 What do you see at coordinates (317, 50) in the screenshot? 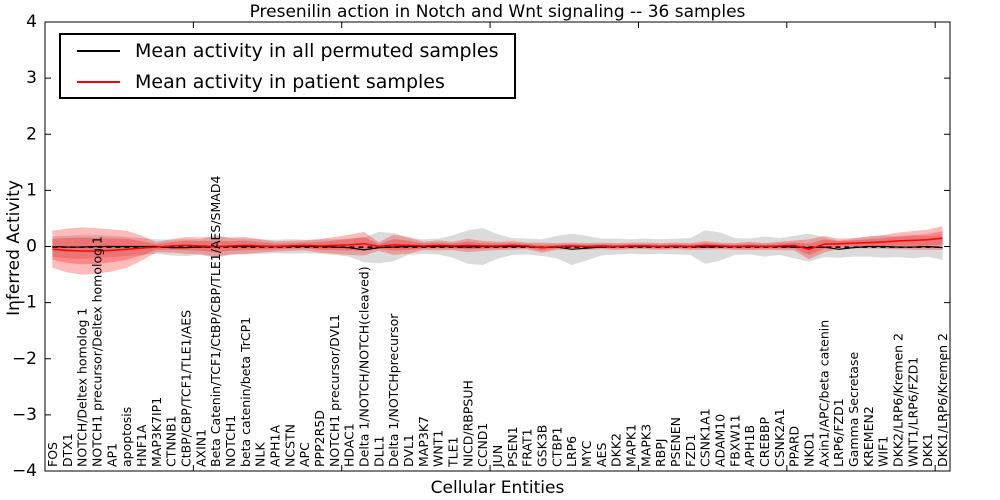
I see `legend-label-permuted: Mean activity in all permuted samples` at bounding box center [317, 50].